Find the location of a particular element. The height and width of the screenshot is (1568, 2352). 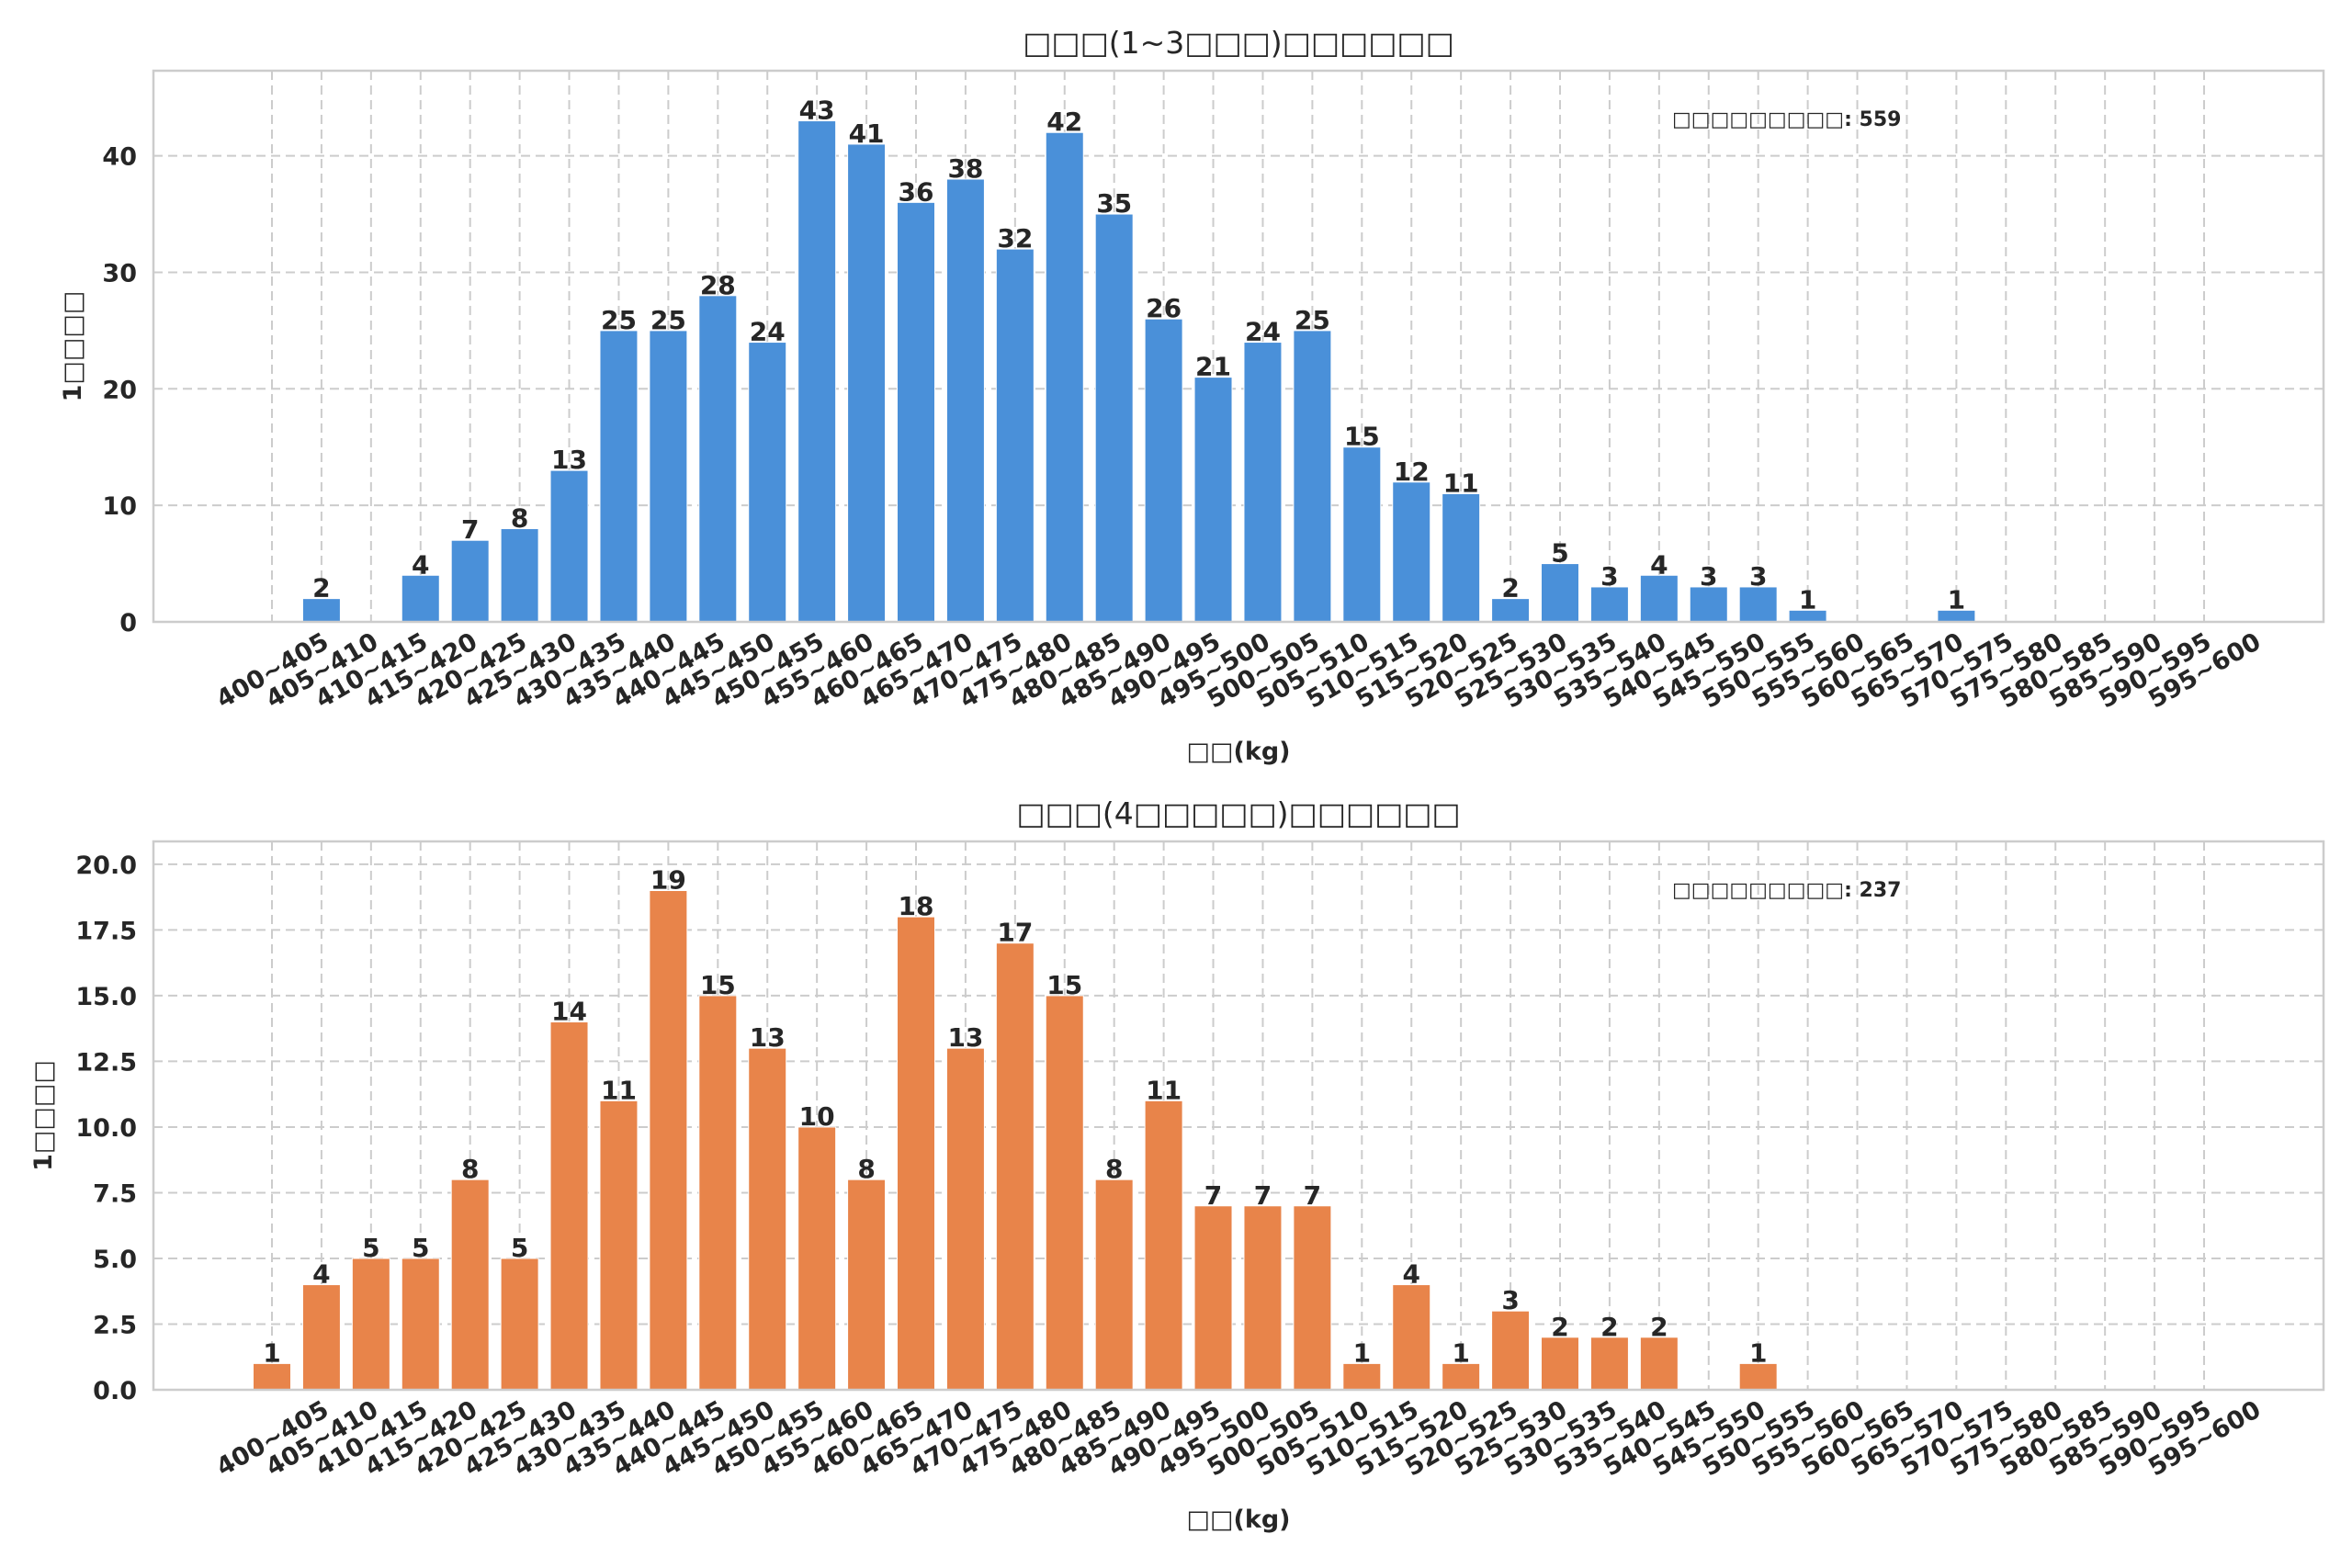

bar-420~425 is located at coordinates (470, 581).